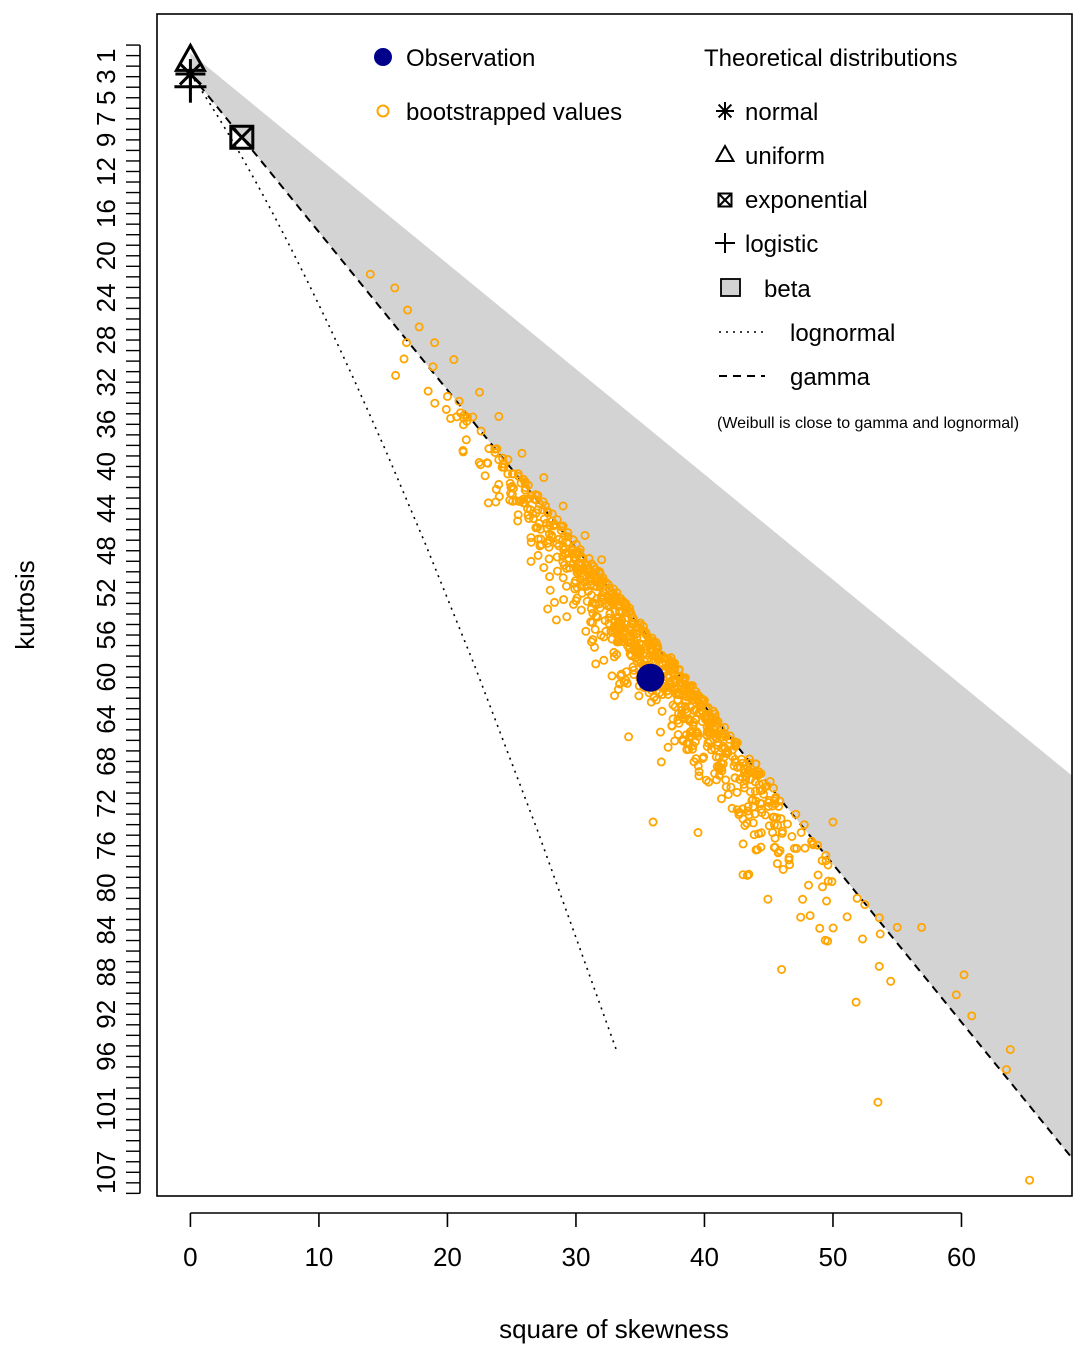 The height and width of the screenshot is (1351, 1074). Describe the element at coordinates (725, 243) in the screenshot. I see `legend-logistic-symbol` at that location.